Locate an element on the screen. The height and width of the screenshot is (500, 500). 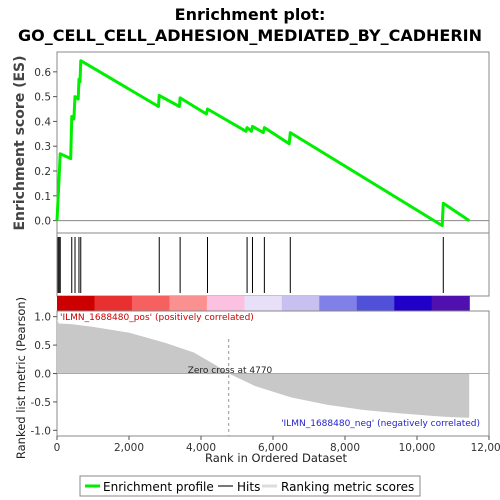
es-ytick-label: 0.6 is located at coordinates (42, 73).